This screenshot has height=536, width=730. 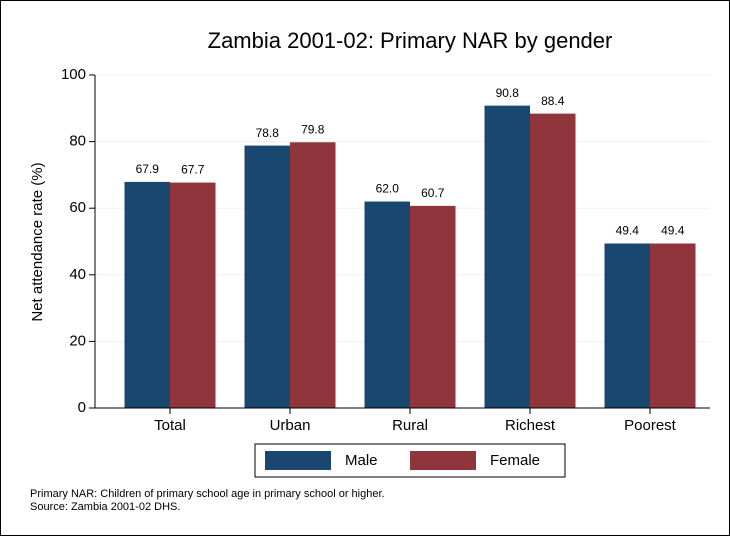 What do you see at coordinates (73, 74) in the screenshot?
I see `y-tick-label: 100` at bounding box center [73, 74].